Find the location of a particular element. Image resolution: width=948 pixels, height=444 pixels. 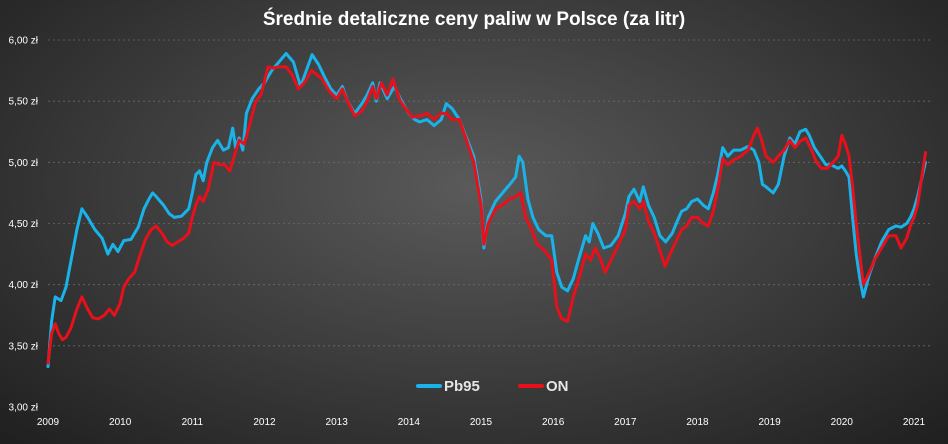

x-tick-label: 2009 is located at coordinates (48, 422).